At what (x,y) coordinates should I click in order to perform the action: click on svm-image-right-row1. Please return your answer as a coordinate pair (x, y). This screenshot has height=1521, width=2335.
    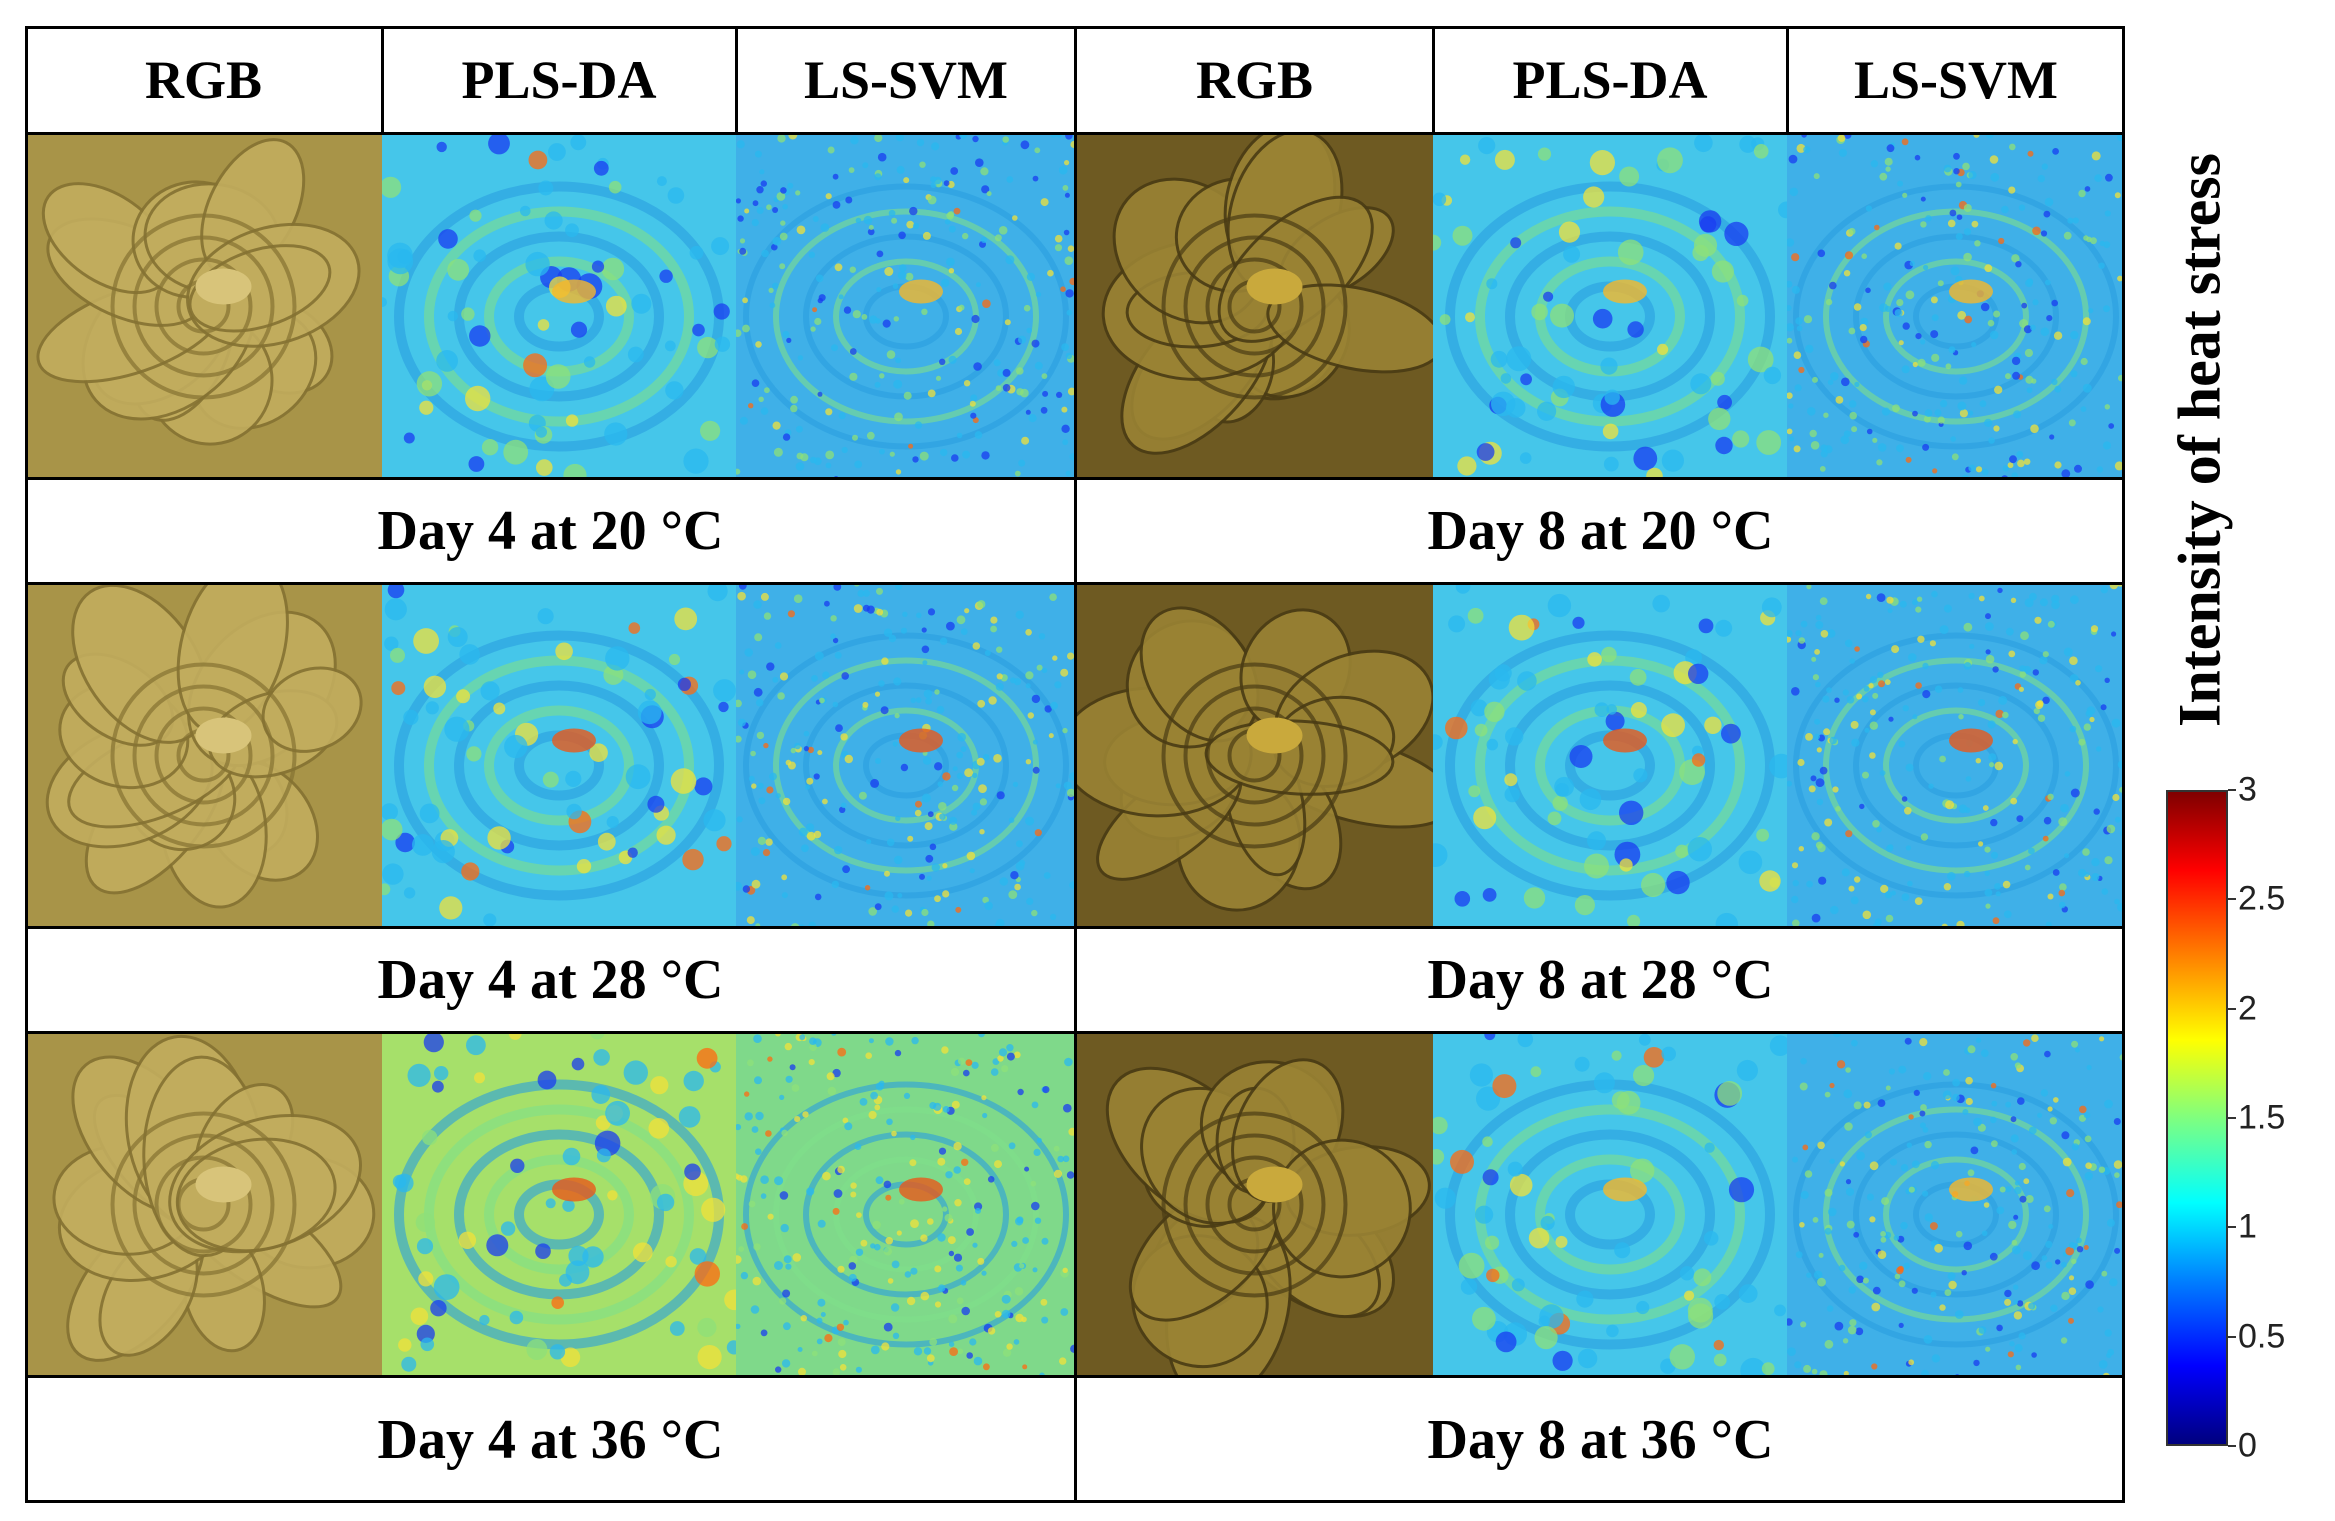
    Looking at the image, I should click on (1956, 306).